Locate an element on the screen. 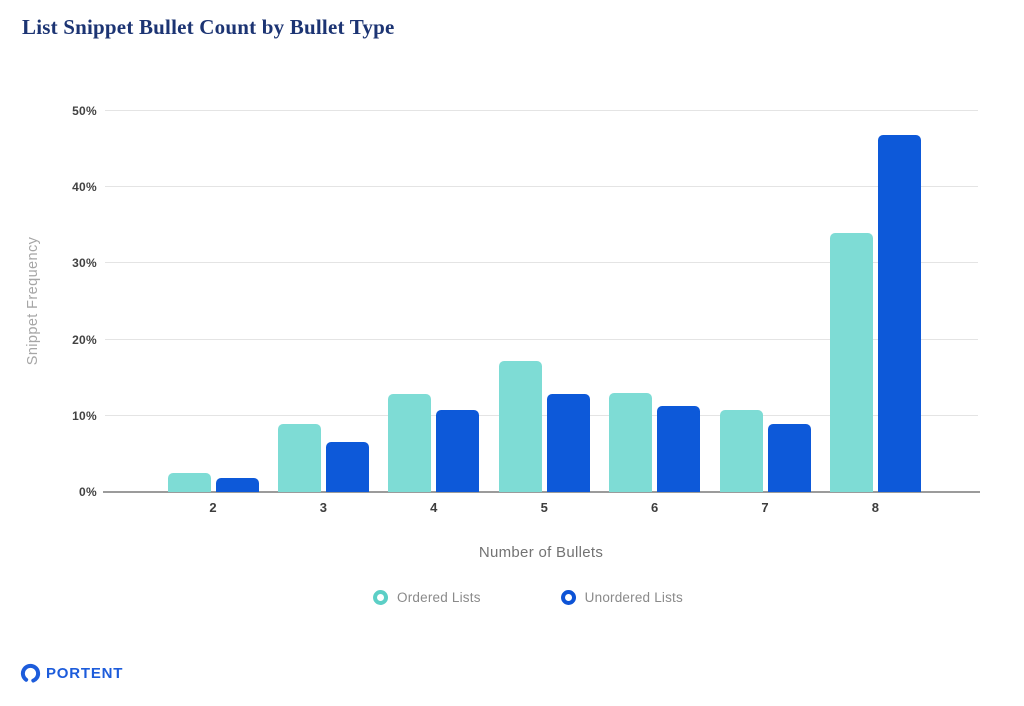 The width and height of the screenshot is (1024, 706). x-tick-label-3: 3 is located at coordinates (323, 507).